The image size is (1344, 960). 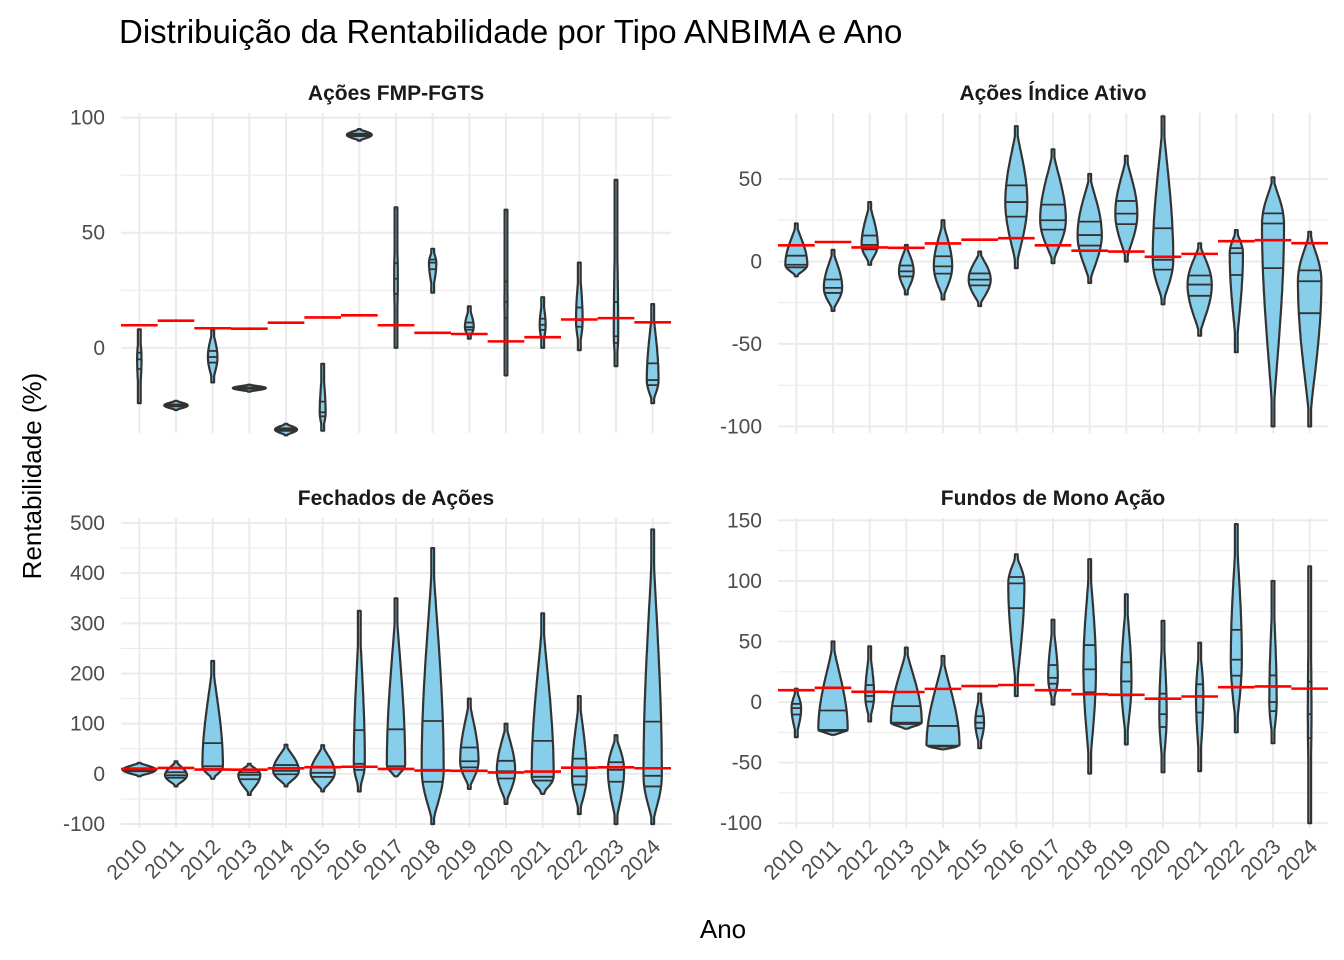 I want to click on y-tick-label: 150, so click(x=744, y=520).